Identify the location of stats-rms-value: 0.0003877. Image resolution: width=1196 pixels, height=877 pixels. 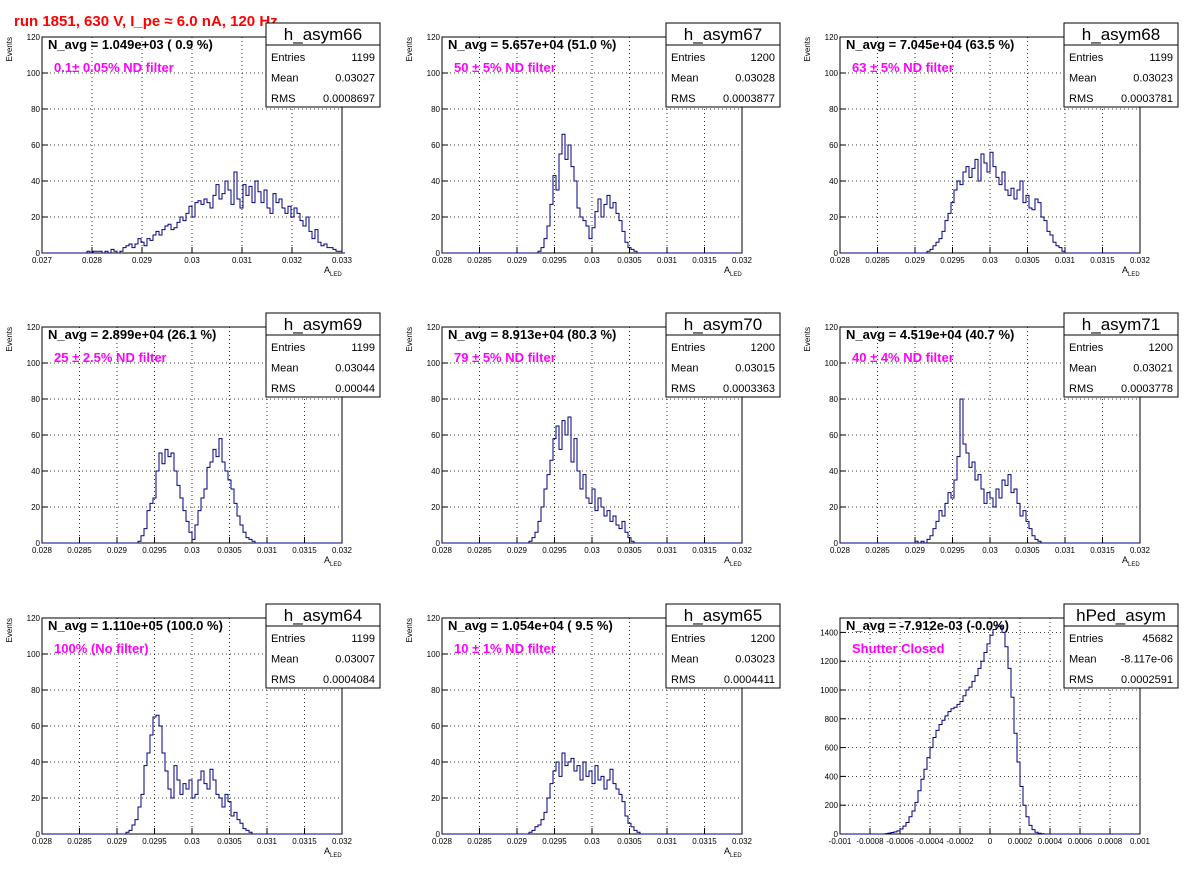
(749, 99).